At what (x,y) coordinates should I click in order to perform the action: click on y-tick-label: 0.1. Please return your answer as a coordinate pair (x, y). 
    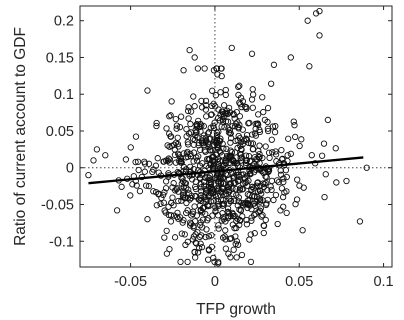
    Looking at the image, I should click on (64, 95).